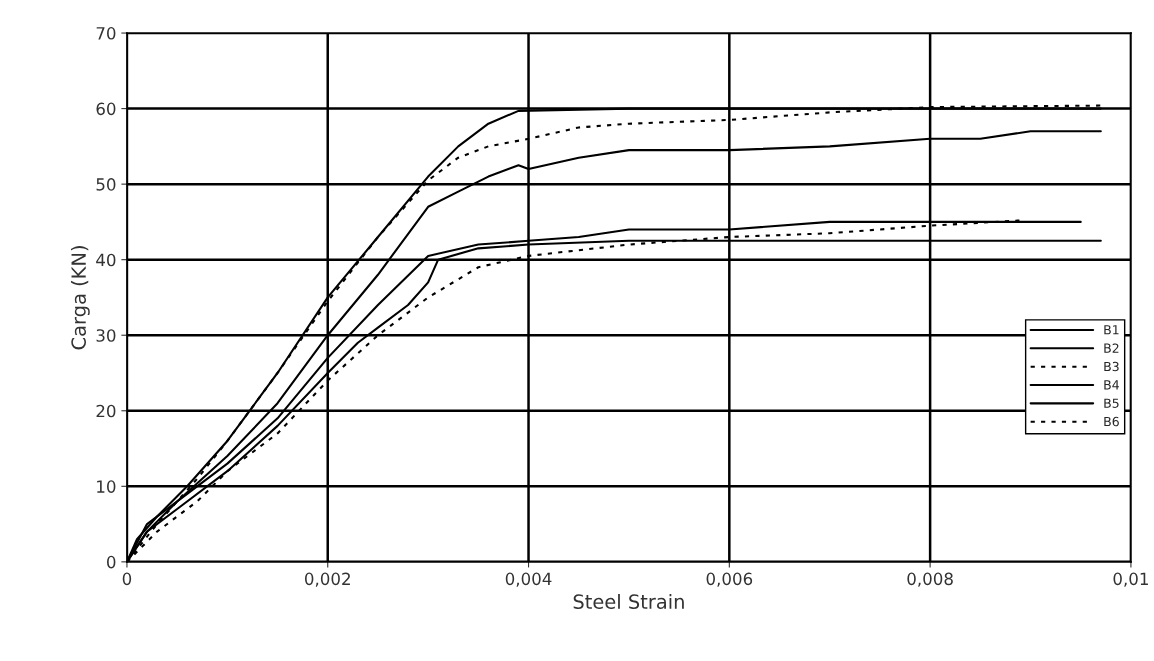 The image size is (1154, 661). Describe the element at coordinates (1111, 366) in the screenshot. I see `legend-label: B3` at that location.